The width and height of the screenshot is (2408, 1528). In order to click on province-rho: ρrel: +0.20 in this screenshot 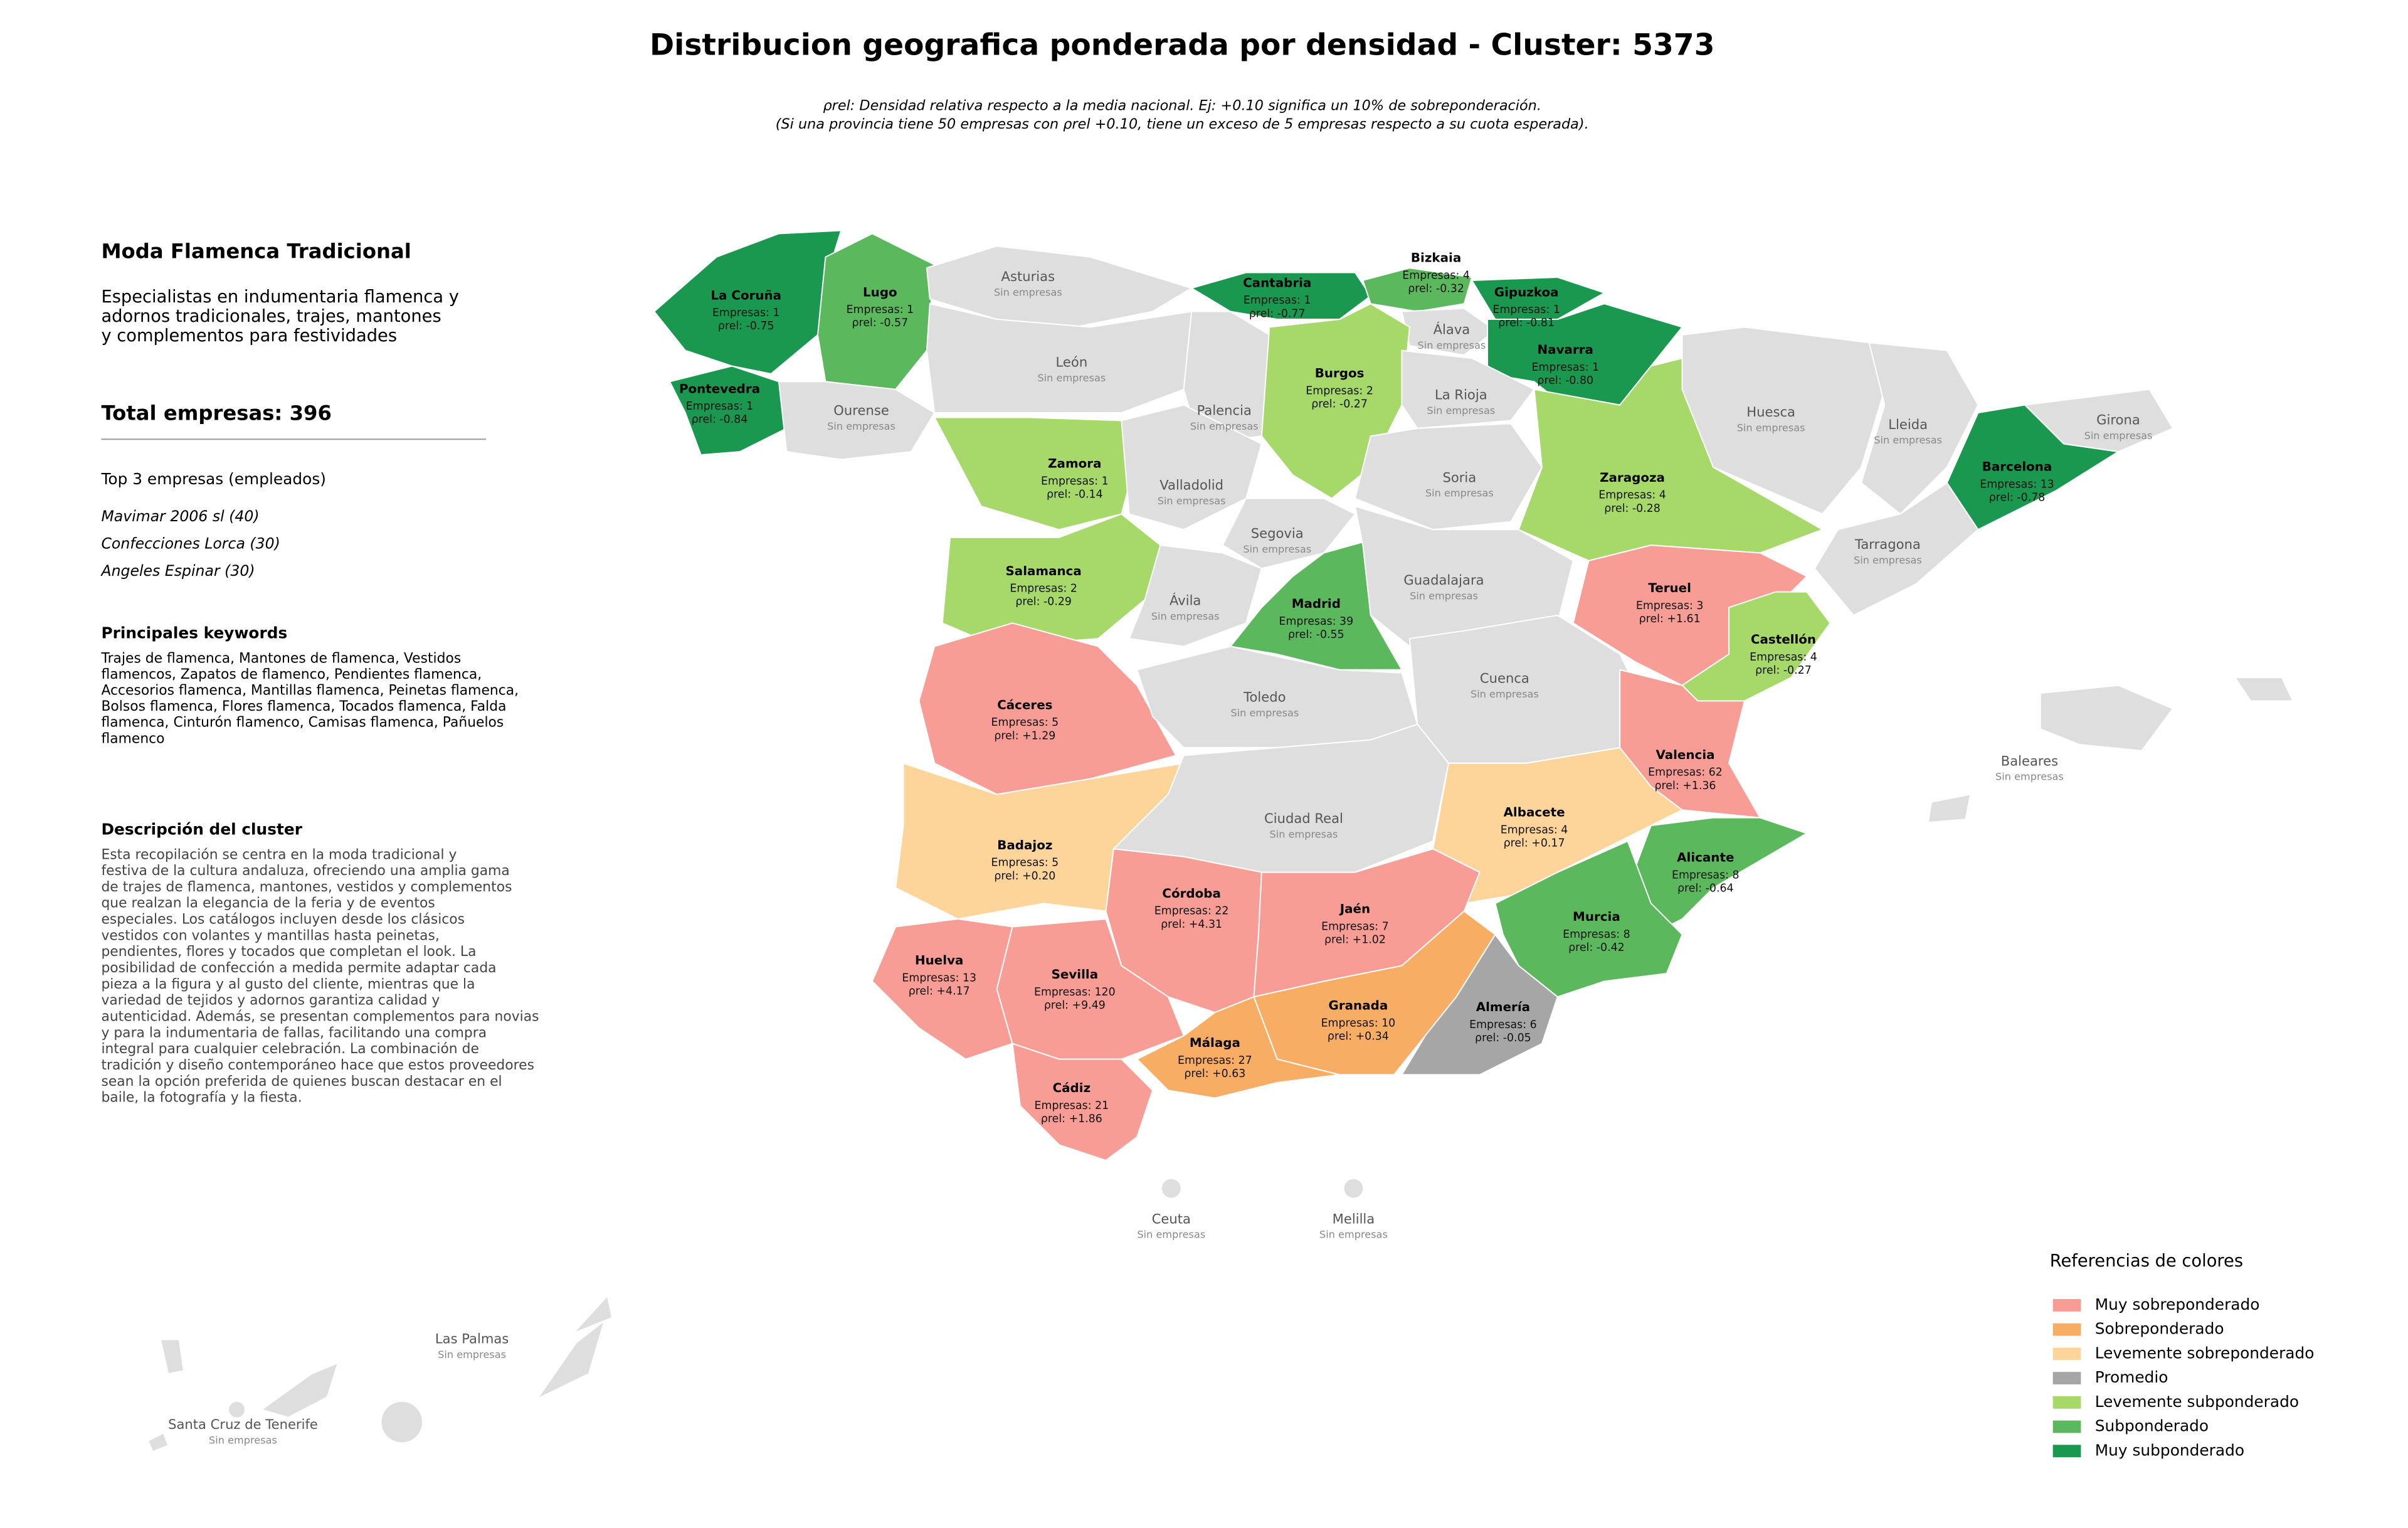, I will do `click(1024, 876)`.